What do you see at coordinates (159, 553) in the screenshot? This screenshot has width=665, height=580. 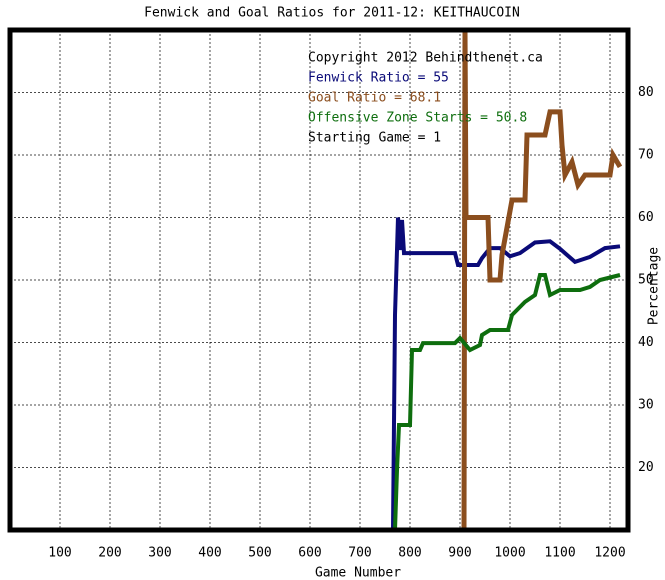 I see `x-tick-label: 300` at bounding box center [159, 553].